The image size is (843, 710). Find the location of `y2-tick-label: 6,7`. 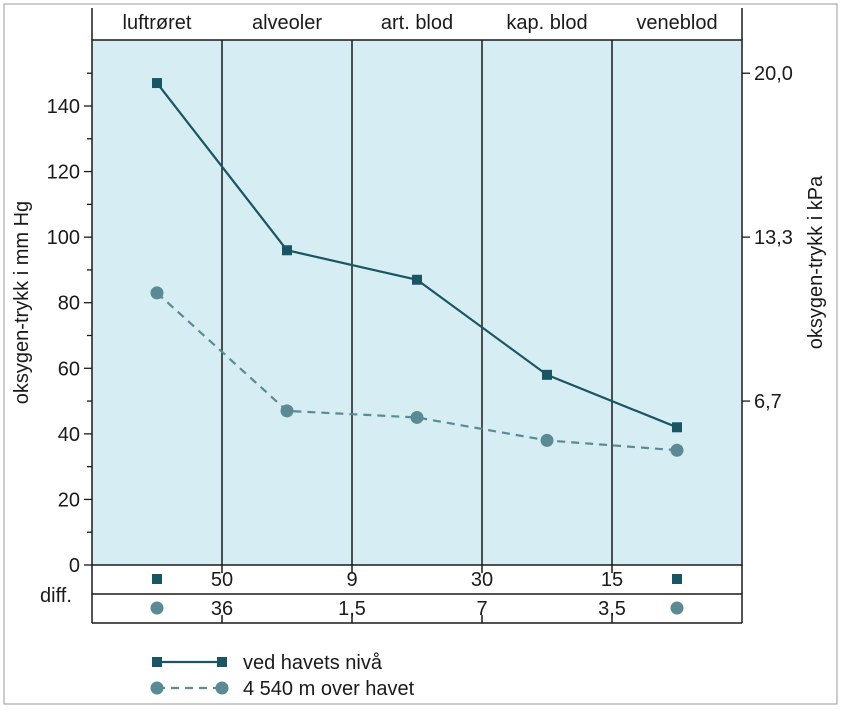

y2-tick-label: 6,7 is located at coordinates (768, 402).